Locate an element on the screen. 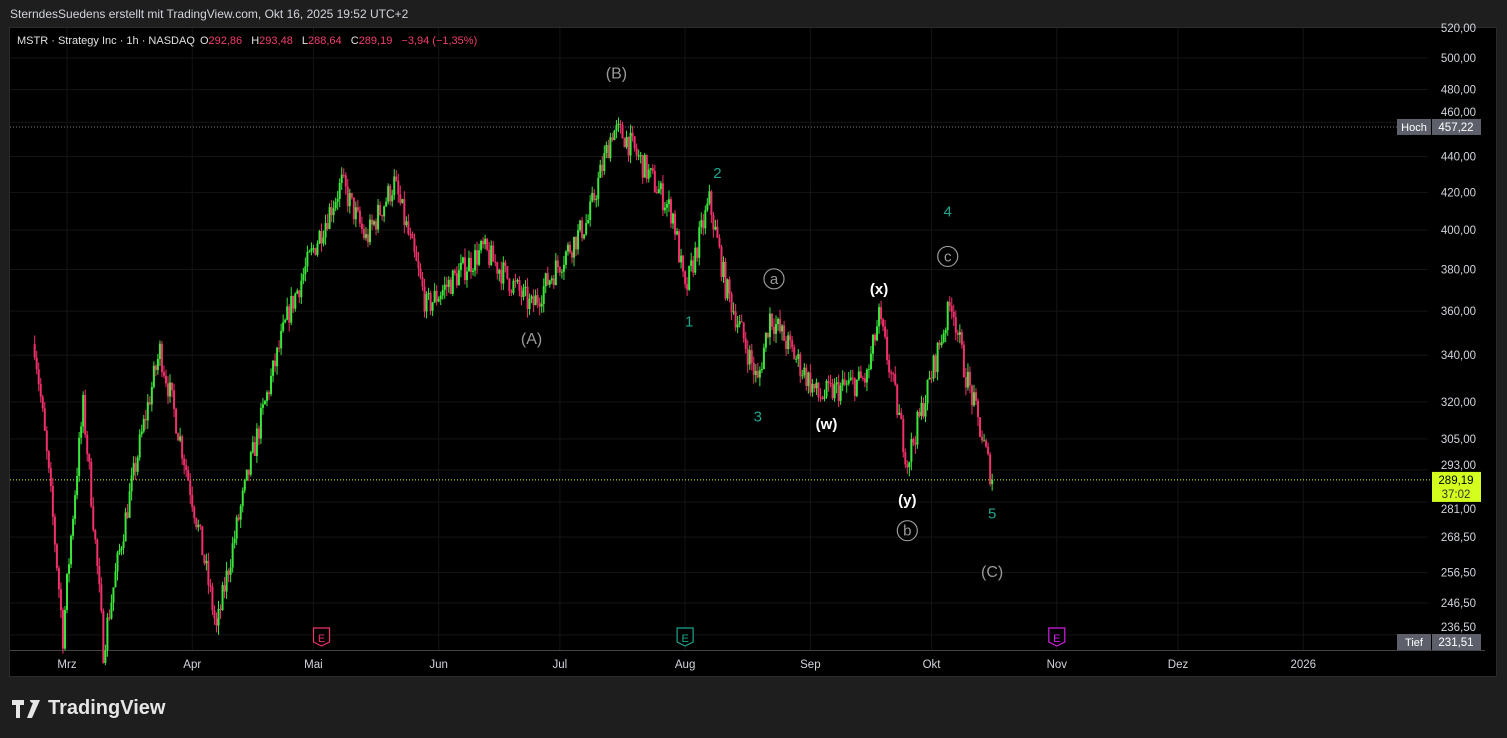 The image size is (1507, 738). symbol-title: MSTR · Strategy Inc · 1h · NASDAQ is located at coordinates (106, 41).